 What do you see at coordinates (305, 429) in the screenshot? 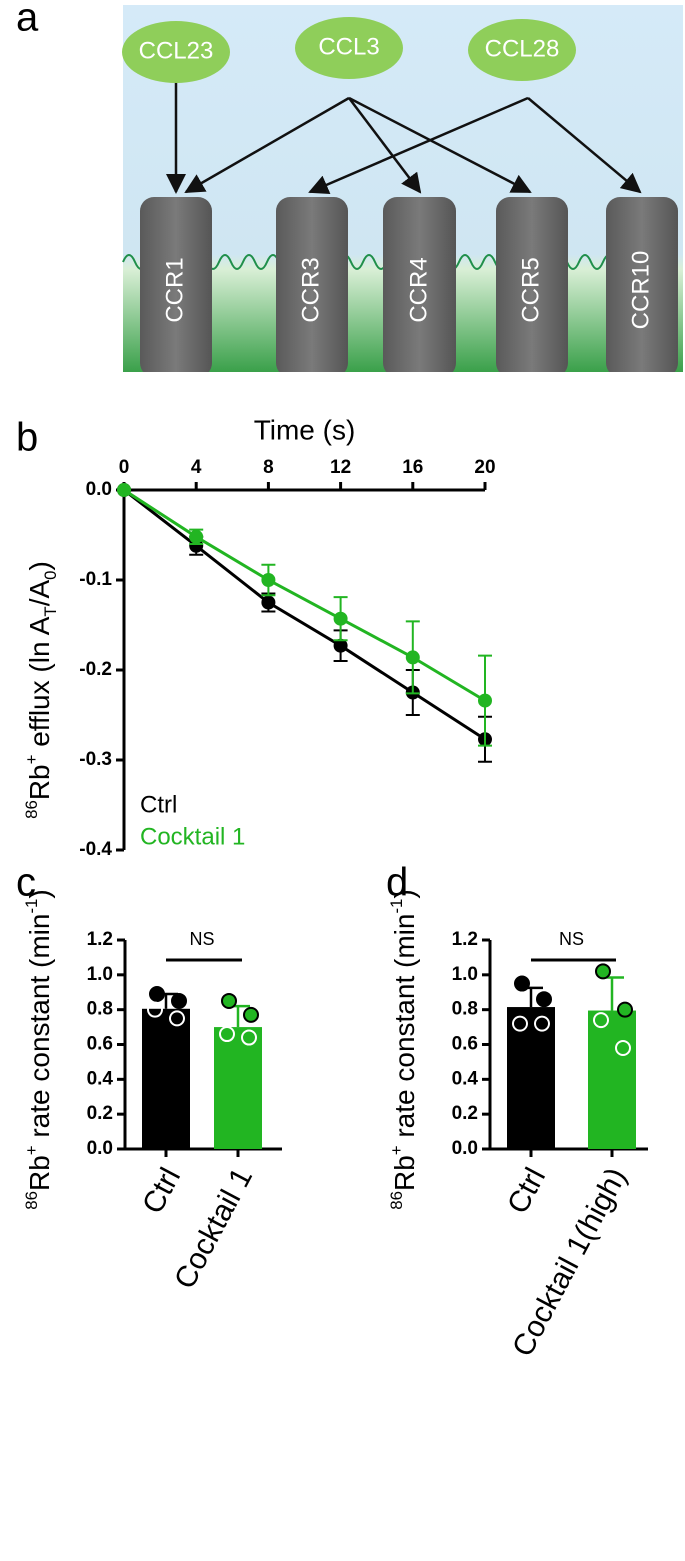
I see `chart-title: Time (s)` at bounding box center [305, 429].